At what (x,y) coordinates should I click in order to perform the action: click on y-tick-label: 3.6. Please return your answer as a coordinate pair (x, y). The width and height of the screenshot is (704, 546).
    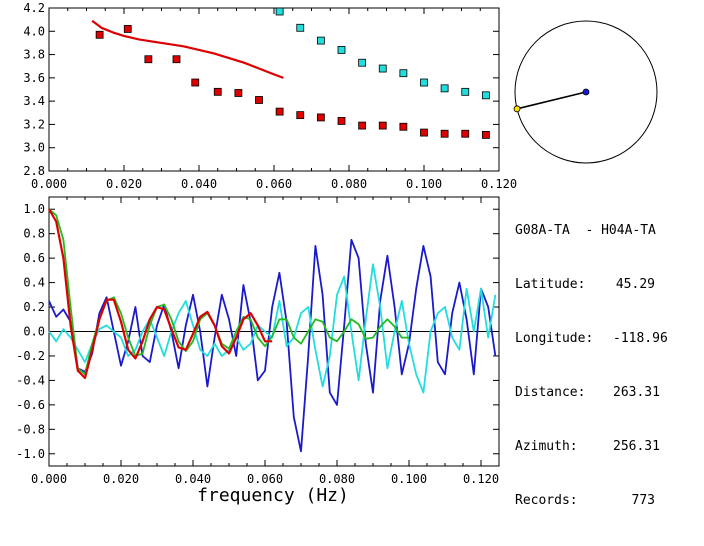
    Looking at the image, I should click on (34, 78).